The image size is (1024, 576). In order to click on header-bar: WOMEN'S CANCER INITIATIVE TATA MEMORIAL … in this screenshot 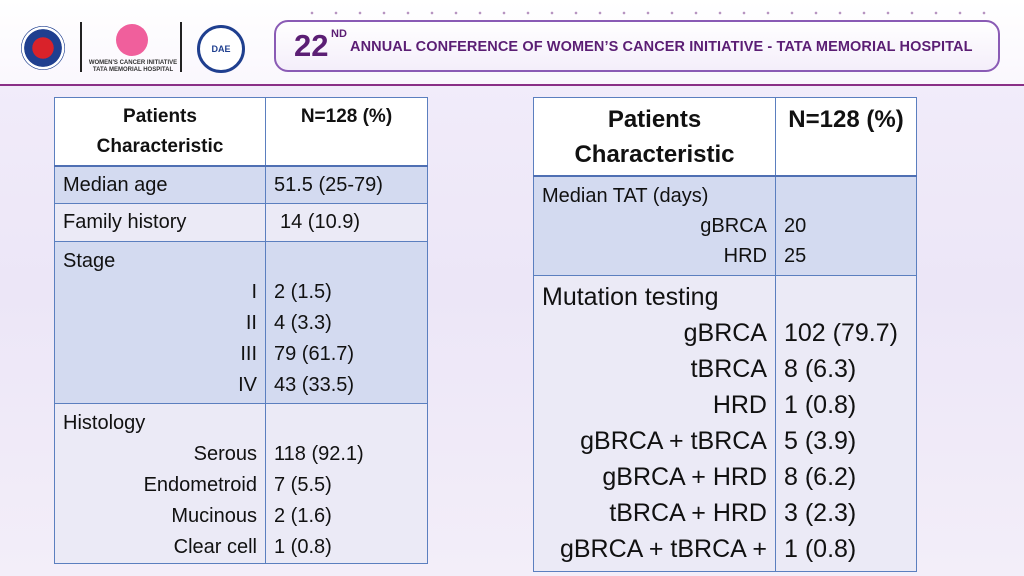, I will do `click(512, 43)`.